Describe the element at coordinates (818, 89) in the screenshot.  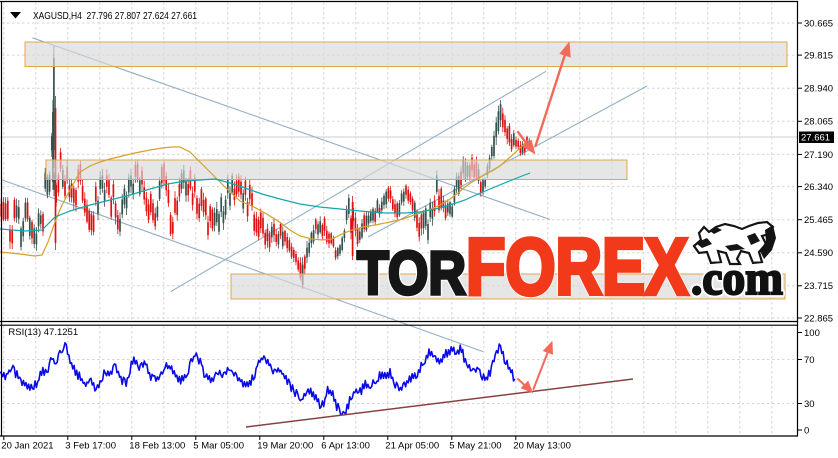
I see `svg-text: 28.940` at that location.